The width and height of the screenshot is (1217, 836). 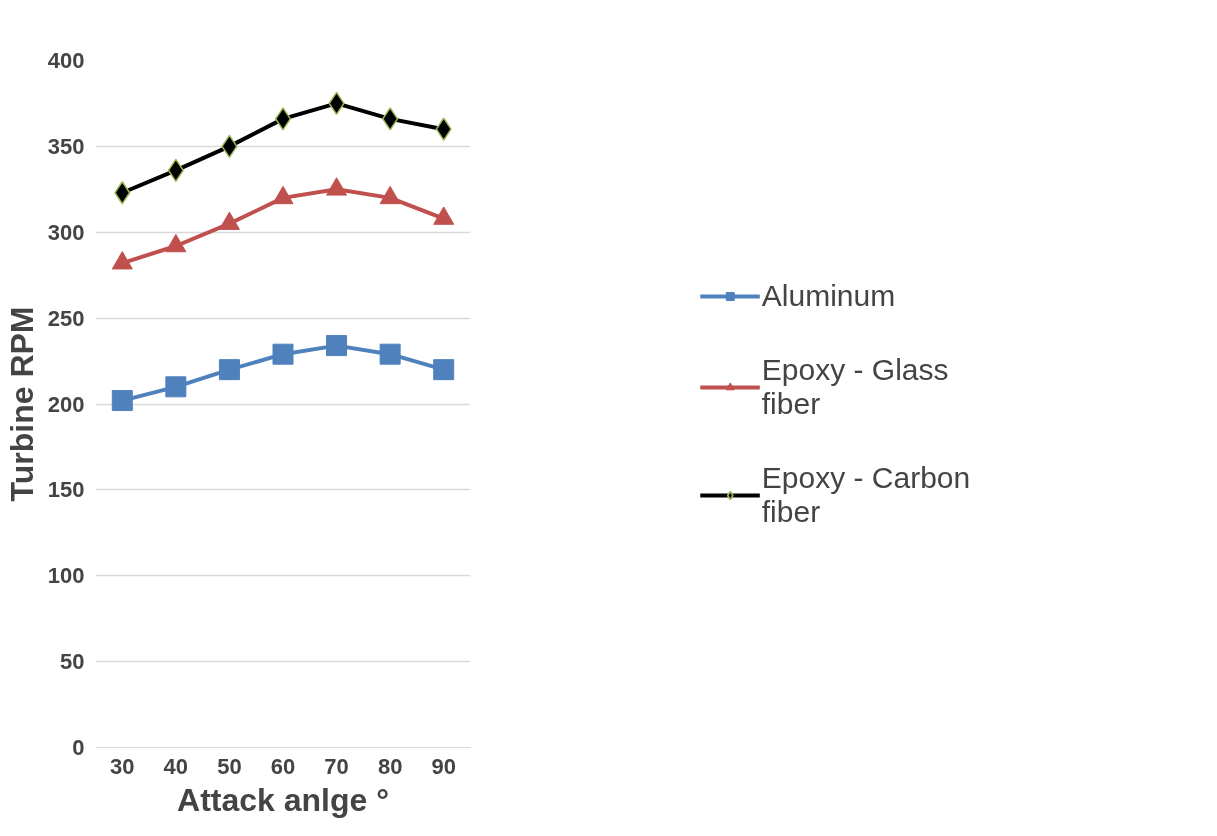 What do you see at coordinates (336, 766) in the screenshot?
I see `x-tick-label: 70` at bounding box center [336, 766].